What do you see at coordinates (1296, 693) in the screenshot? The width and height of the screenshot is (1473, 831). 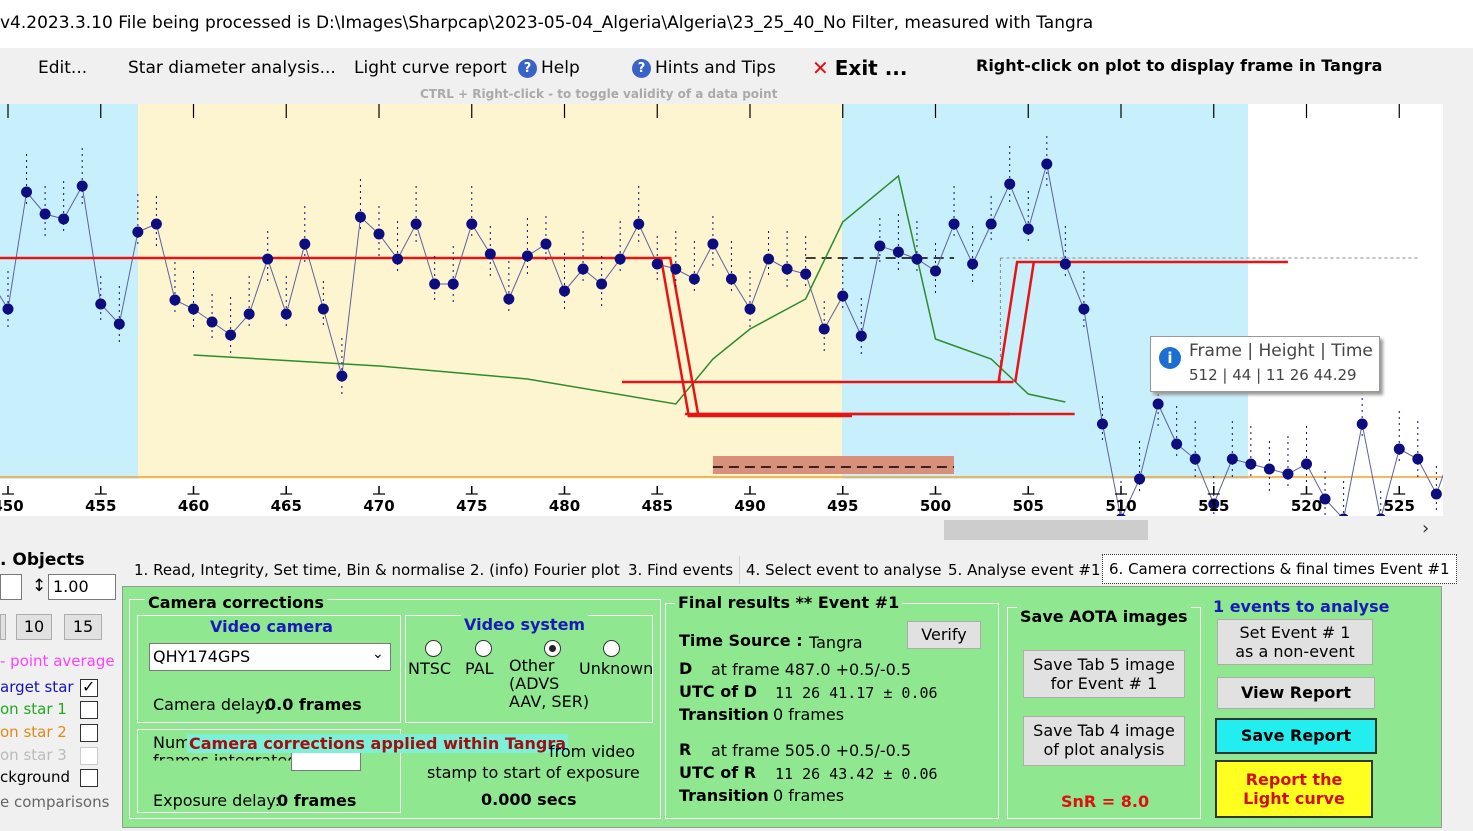 I see `view-report-button: View Report` at bounding box center [1296, 693].